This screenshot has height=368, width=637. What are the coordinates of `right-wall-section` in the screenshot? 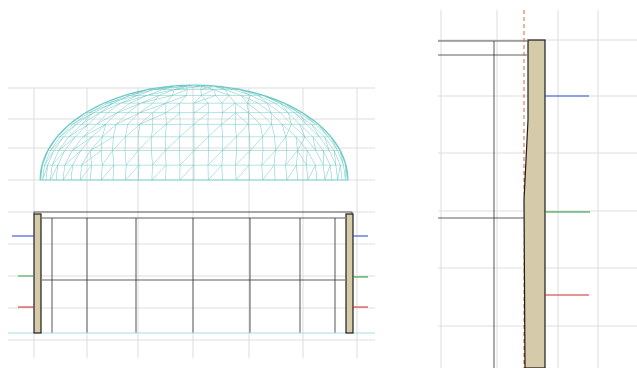 It's located at (349, 273).